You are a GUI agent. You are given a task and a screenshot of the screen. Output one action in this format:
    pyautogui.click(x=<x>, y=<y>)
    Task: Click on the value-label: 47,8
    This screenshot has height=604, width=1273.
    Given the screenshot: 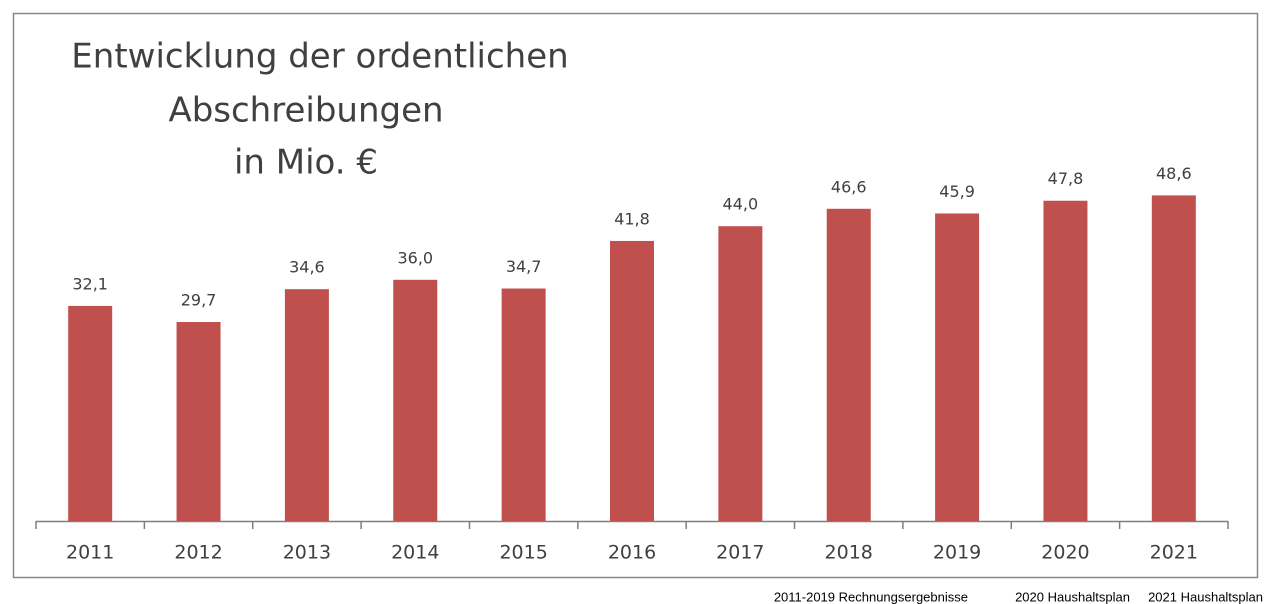 What is the action you would take?
    pyautogui.click(x=1066, y=178)
    